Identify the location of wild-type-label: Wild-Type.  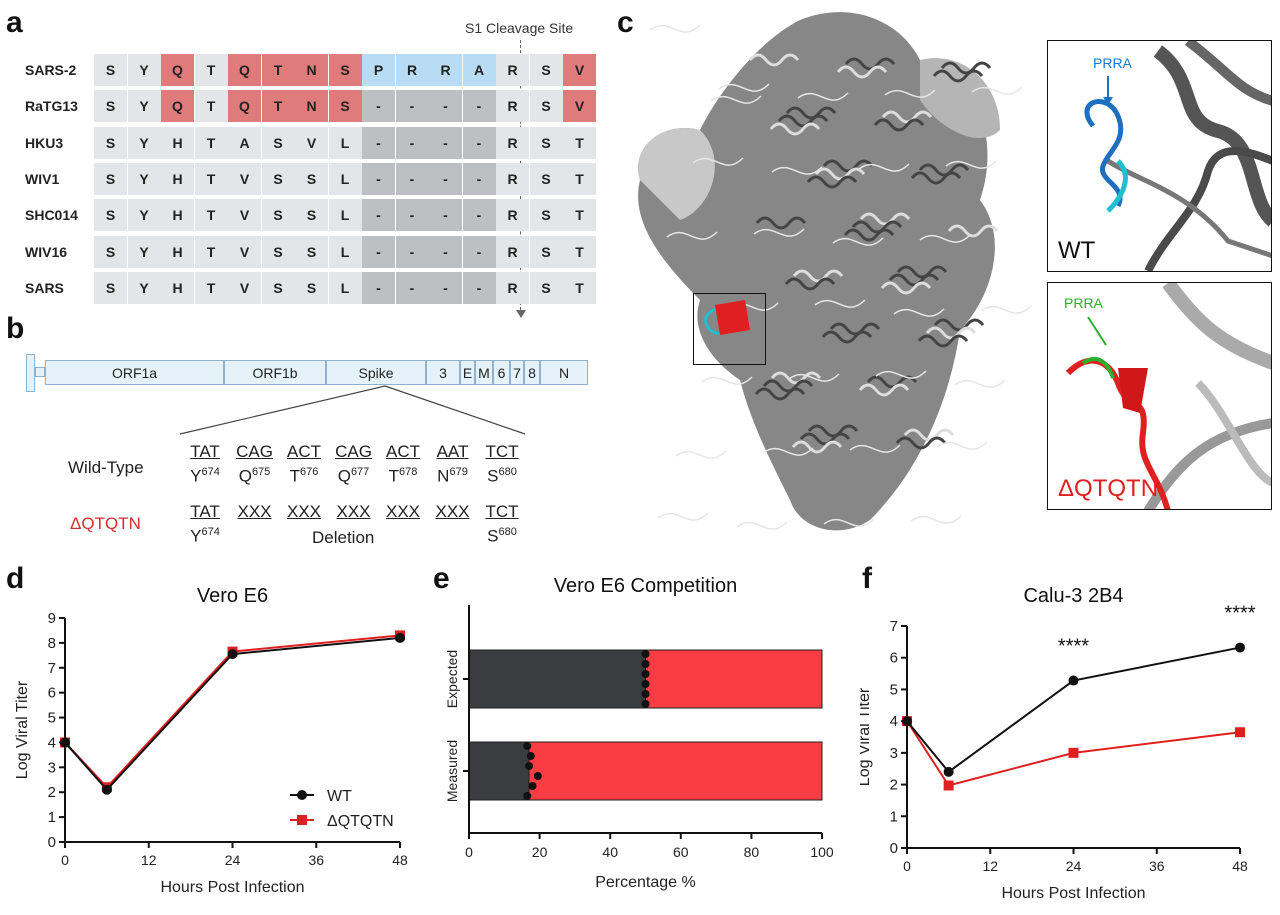
(106, 467).